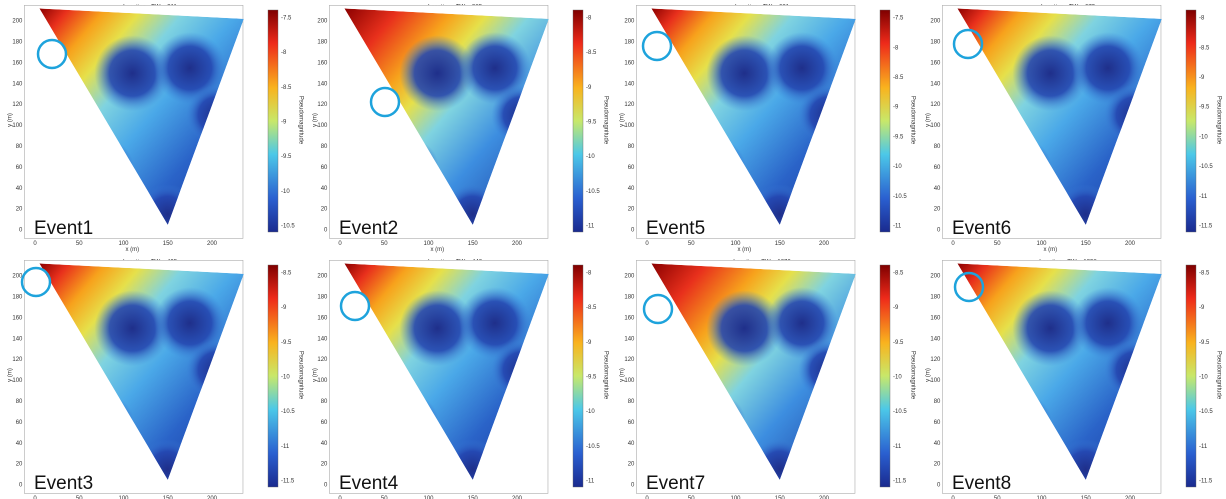 The width and height of the screenshot is (1226, 499). Describe the element at coordinates (322, 63) in the screenshot. I see `y-tick-label: 160` at that location.